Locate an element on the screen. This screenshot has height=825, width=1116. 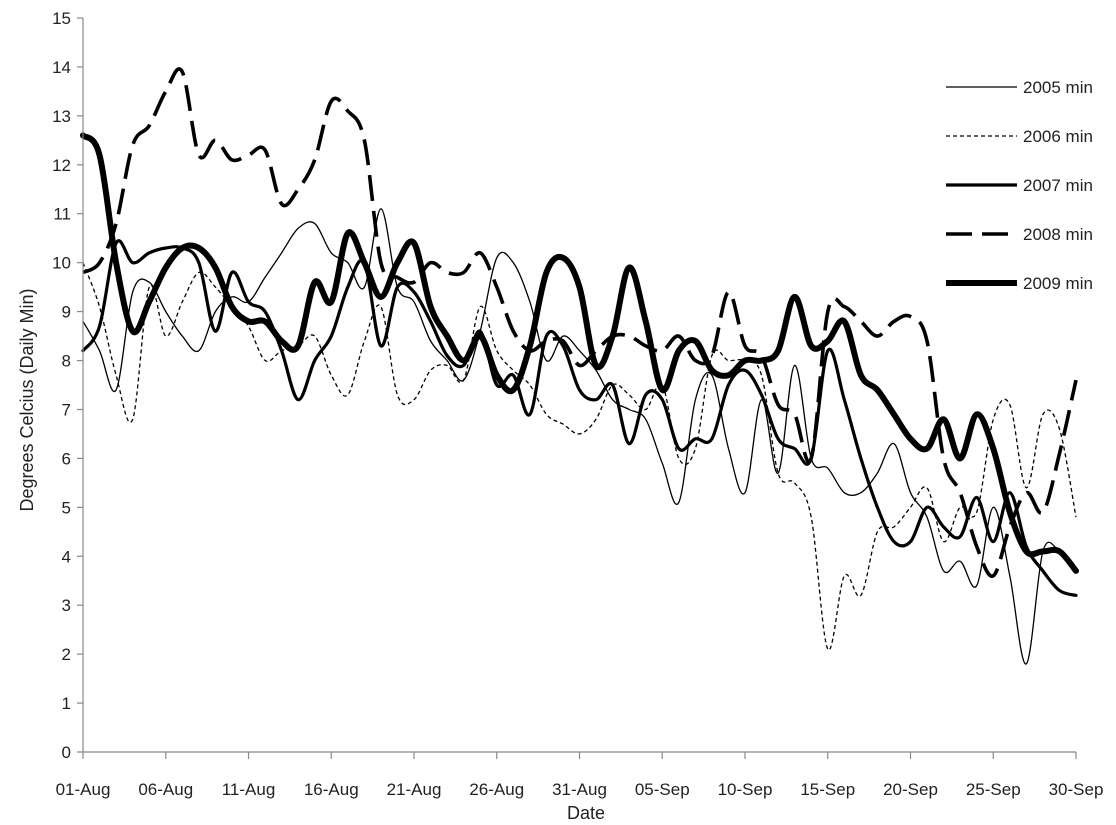
x-tick-label: 06-Aug is located at coordinates (165, 789).